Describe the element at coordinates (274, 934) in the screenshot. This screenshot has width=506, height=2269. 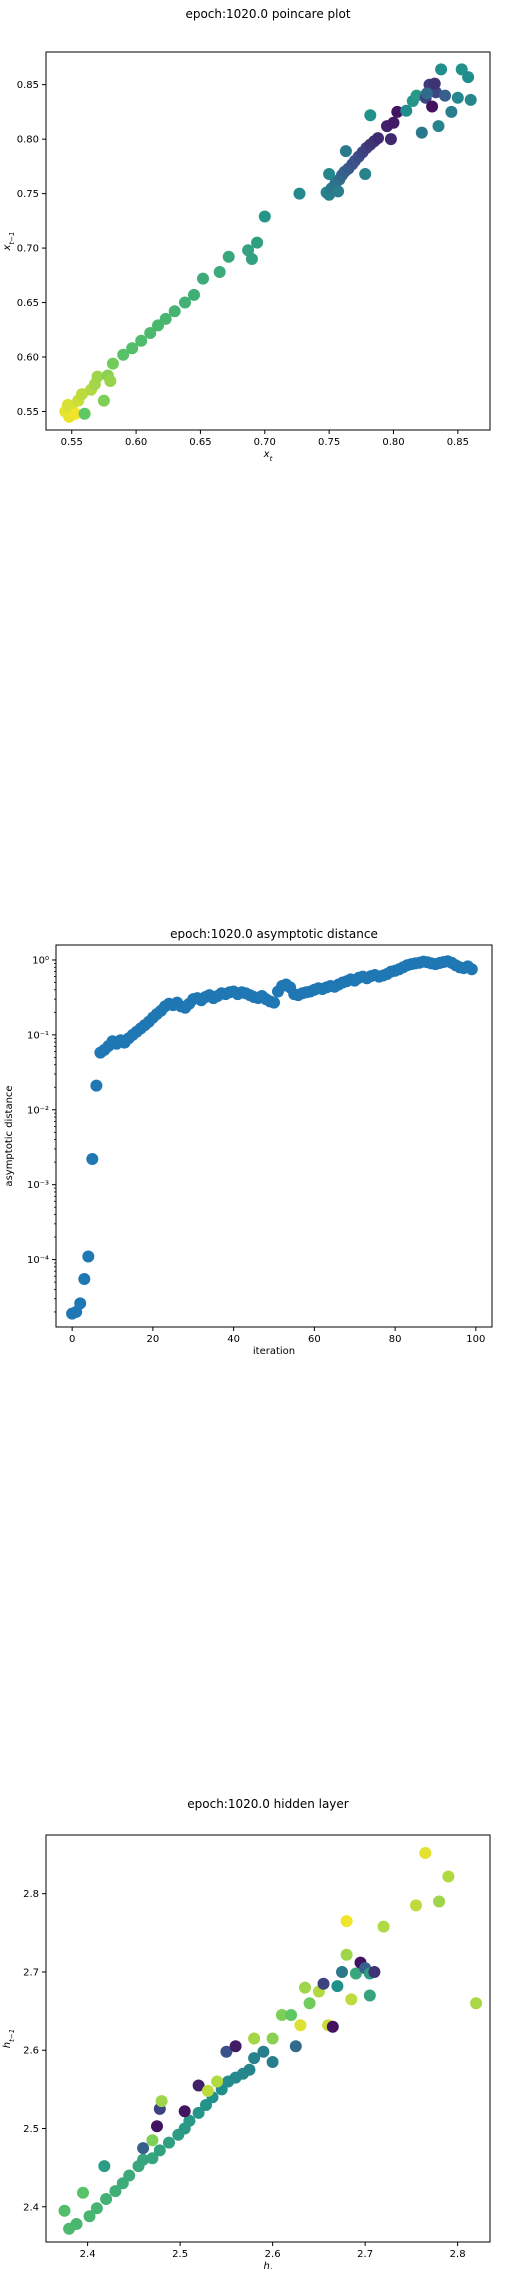
I see `chart-title: epoch:1020.0 asymptotic distance` at that location.